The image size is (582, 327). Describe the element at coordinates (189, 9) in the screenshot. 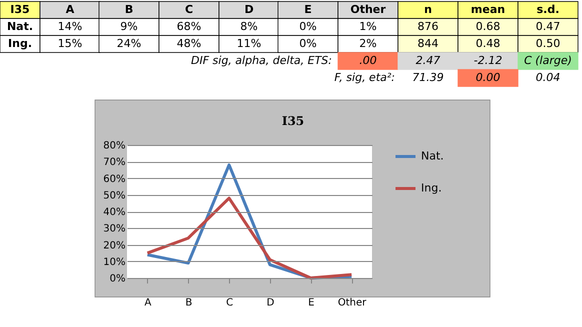

I see `category-label: C` at that location.